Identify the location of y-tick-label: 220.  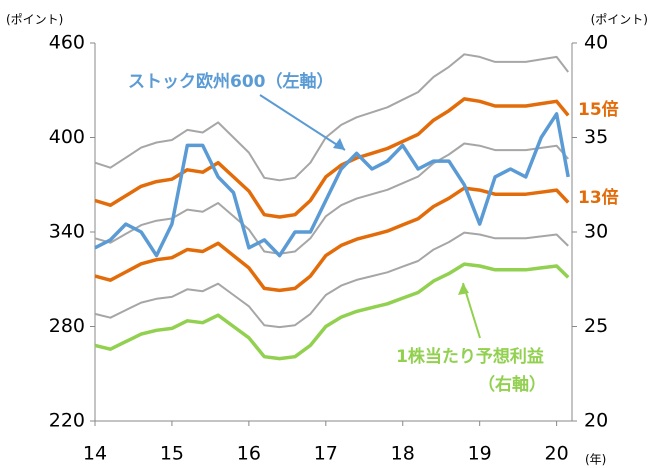
(67, 421).